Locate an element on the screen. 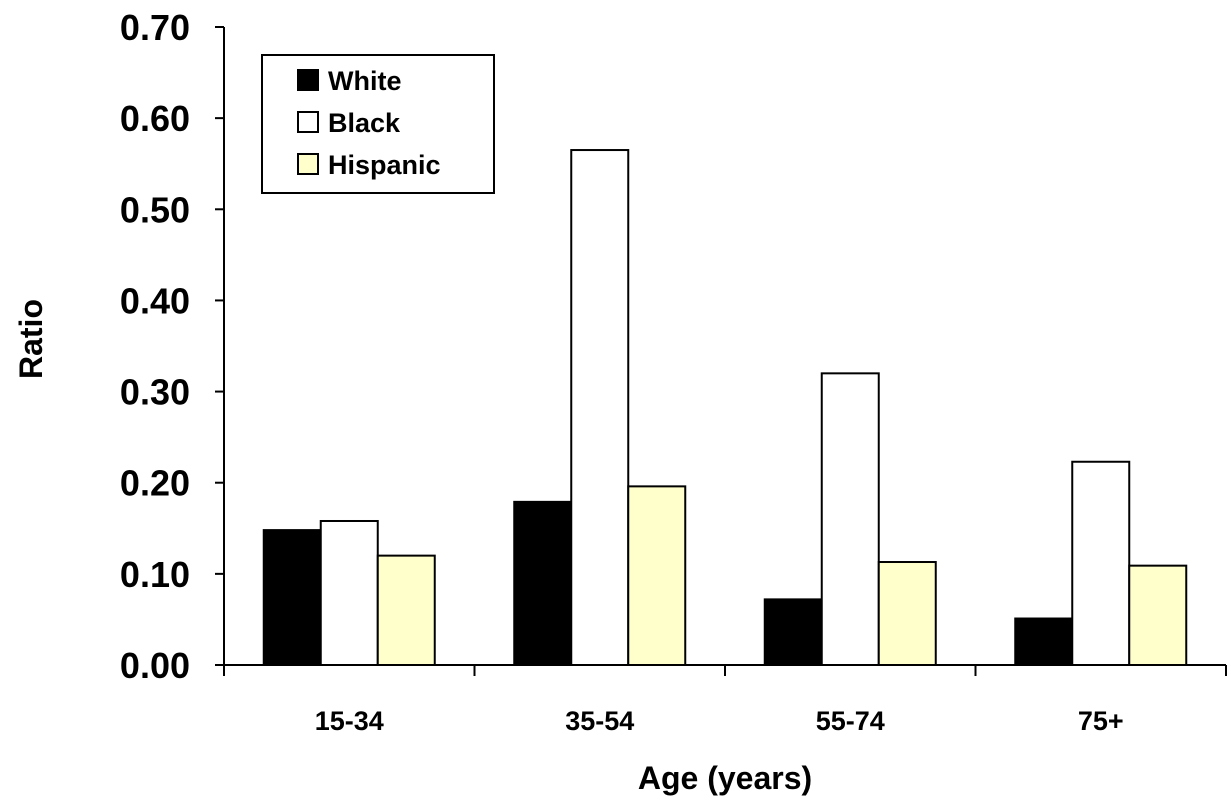 This screenshot has height=799, width=1228. x-axis-ticks: 15-34 35-54 55-74 75+ is located at coordinates (725, 700).